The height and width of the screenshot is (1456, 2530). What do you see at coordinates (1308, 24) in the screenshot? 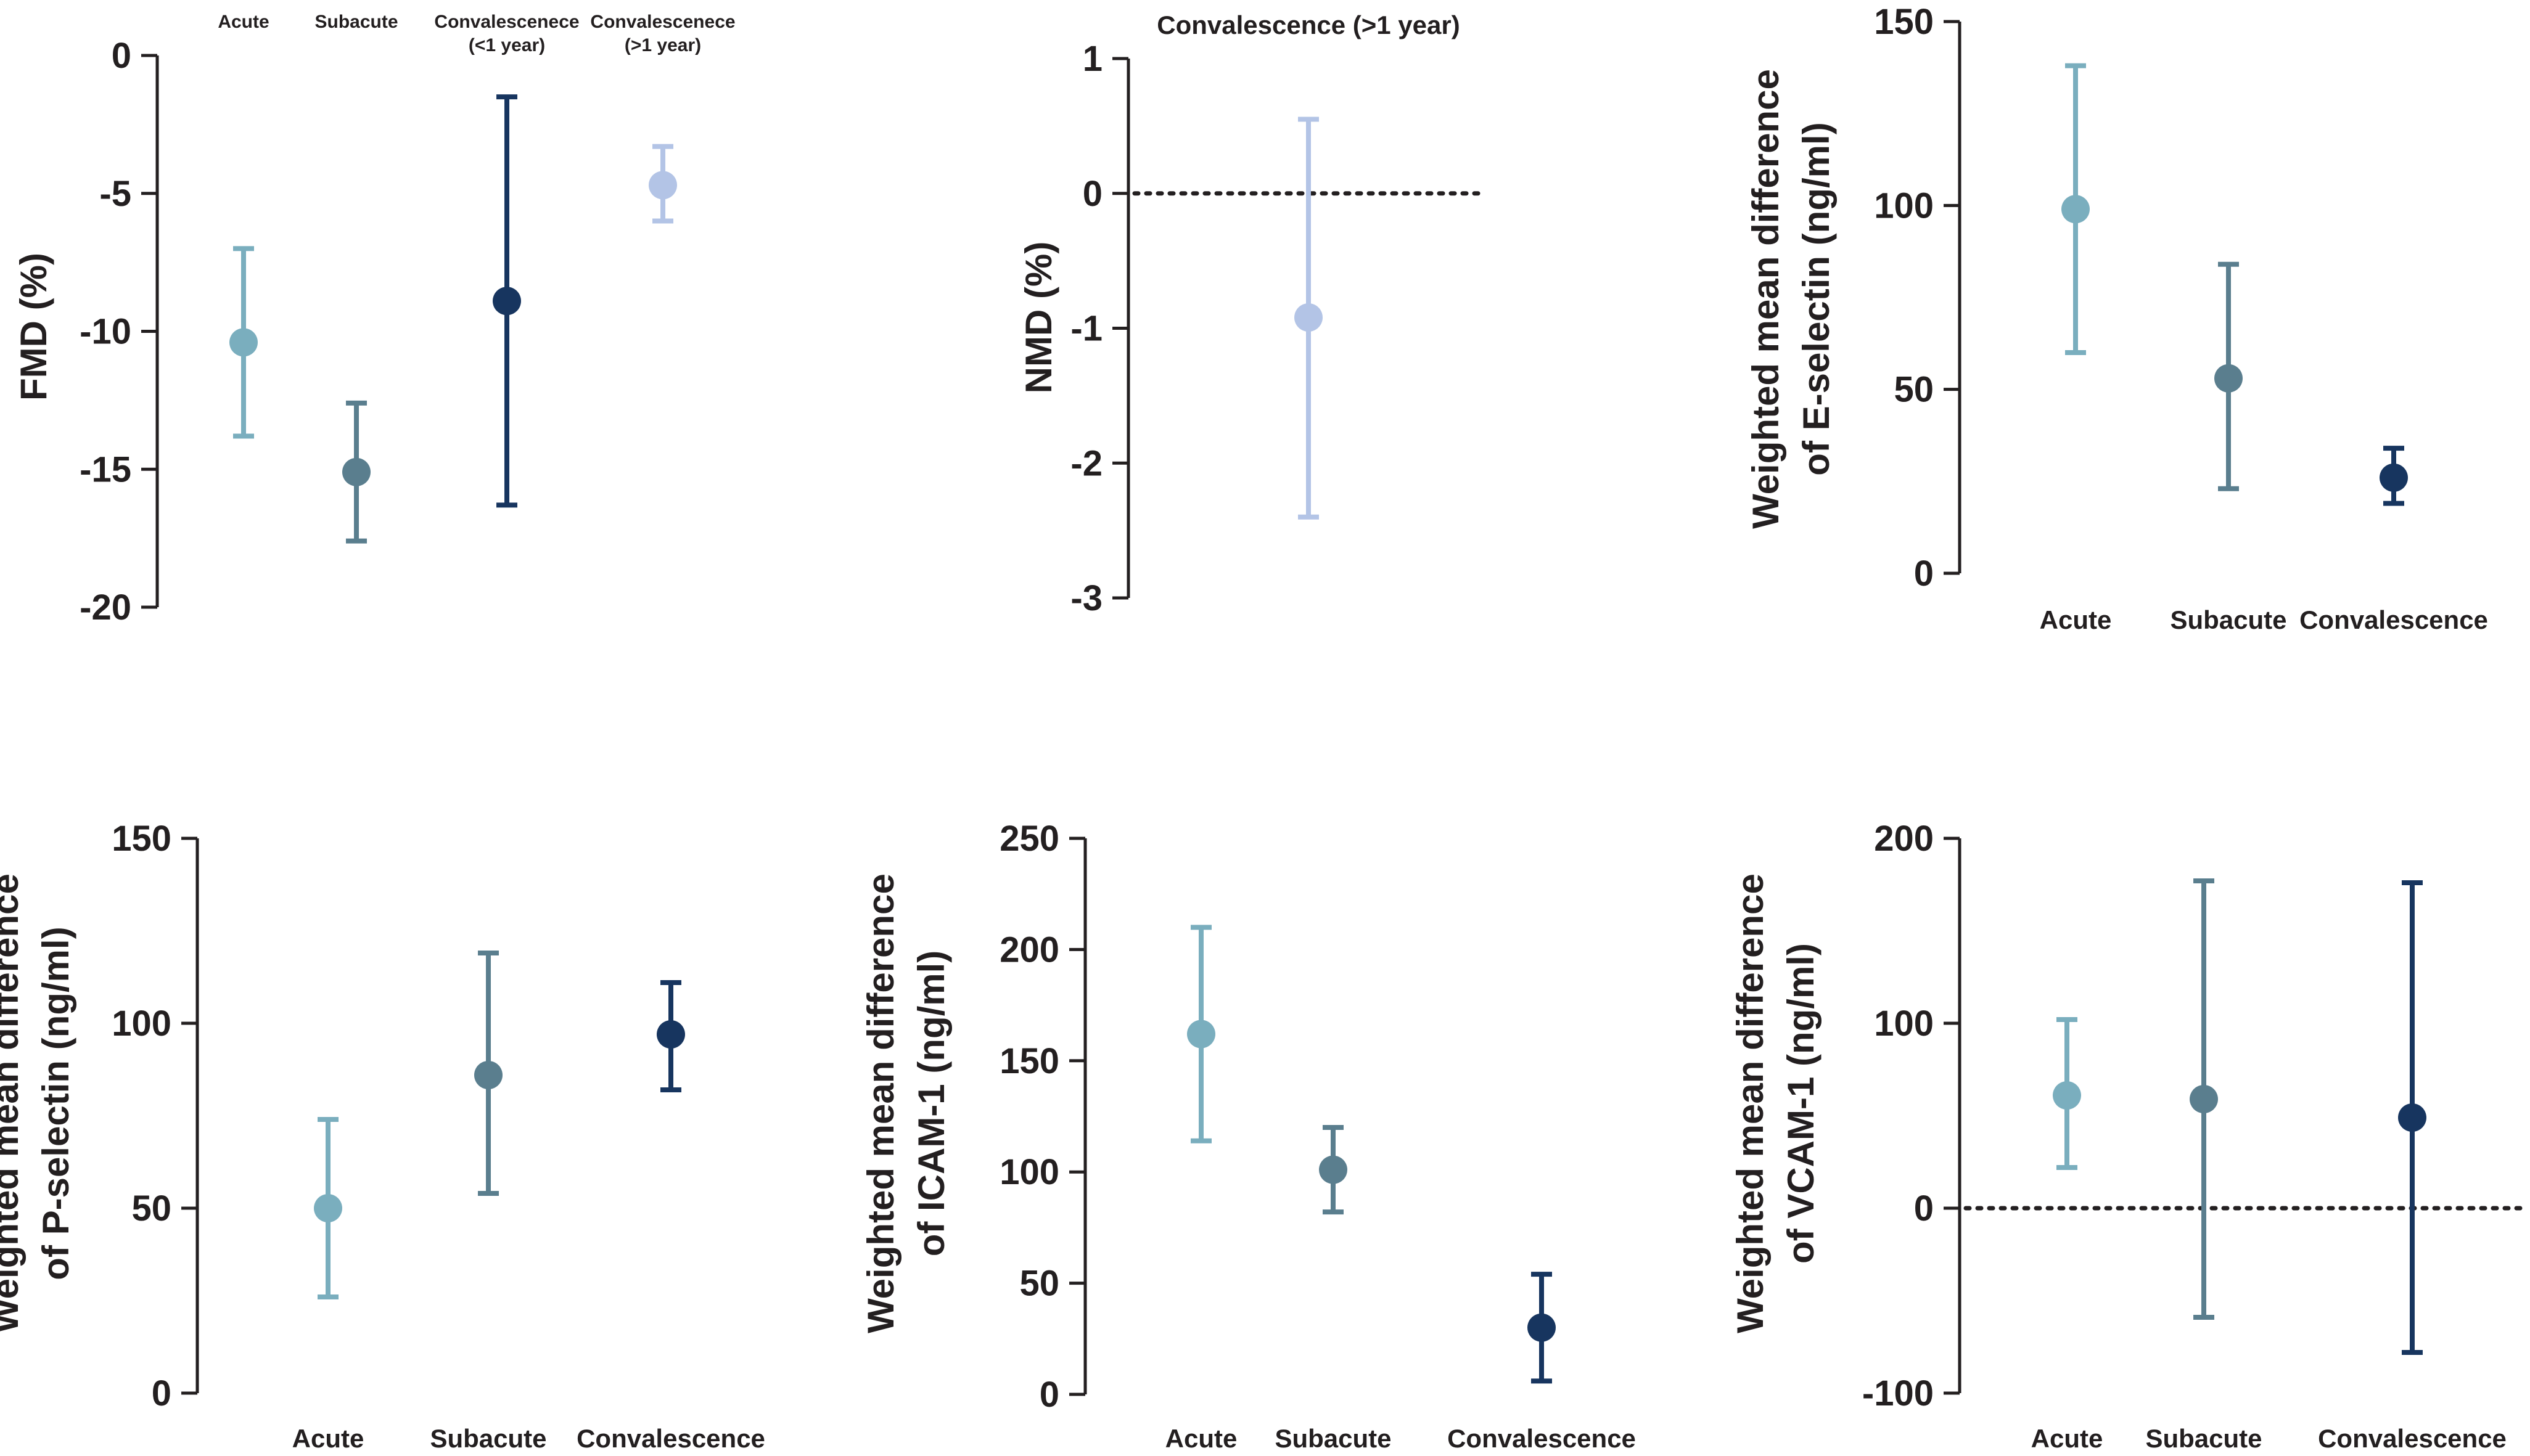
I see `category-label: Convalescence (>1 year)` at bounding box center [1308, 24].